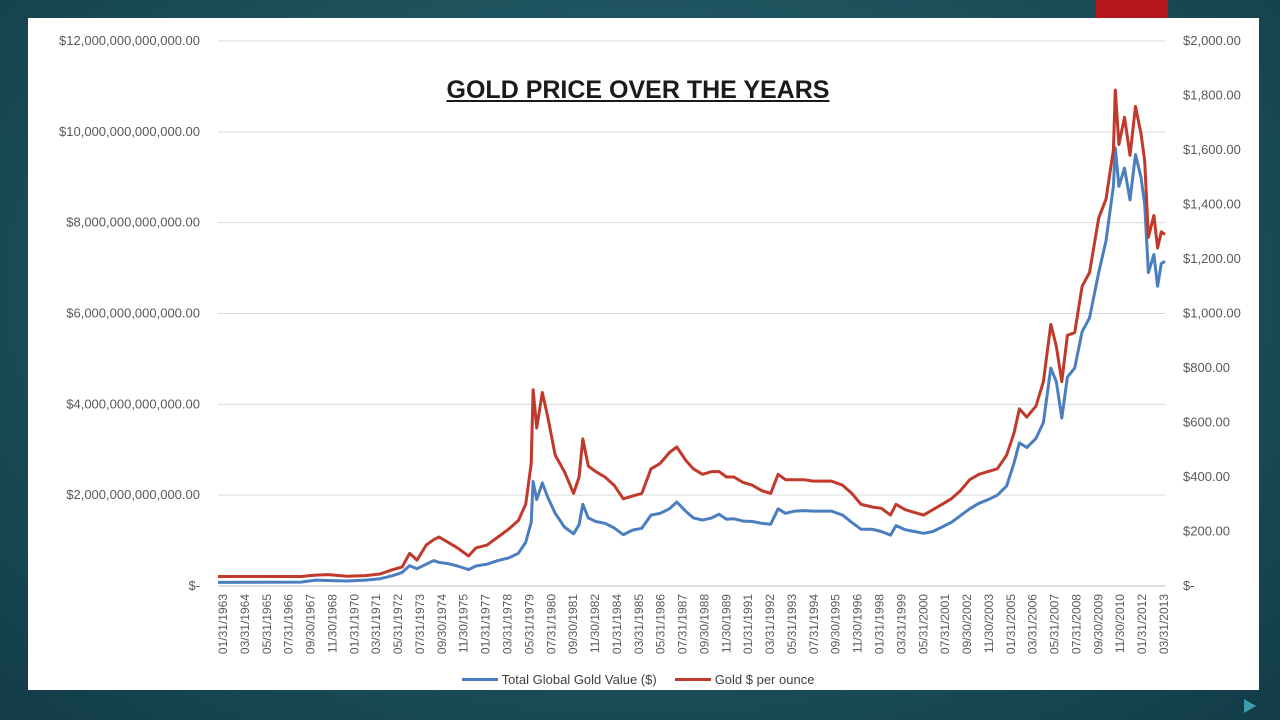 The image size is (1280, 720). I want to click on x-axis-tick-label: 09/30/2009, so click(1098, 624).